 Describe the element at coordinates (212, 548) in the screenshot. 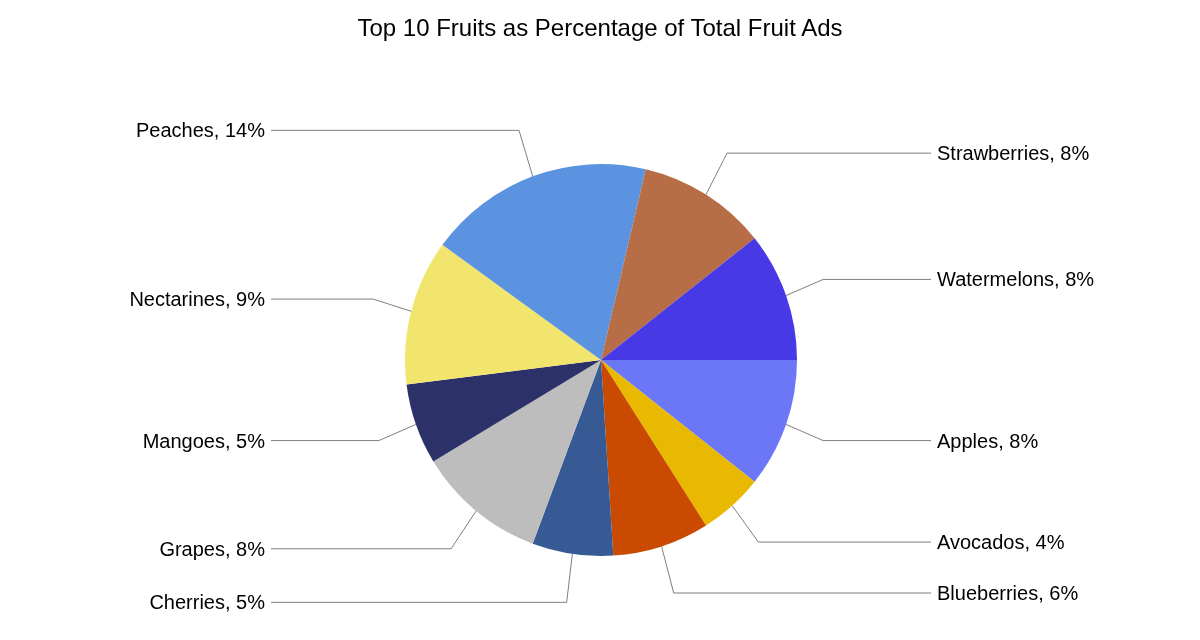

I see `slice-label: Grapes, 8%` at that location.